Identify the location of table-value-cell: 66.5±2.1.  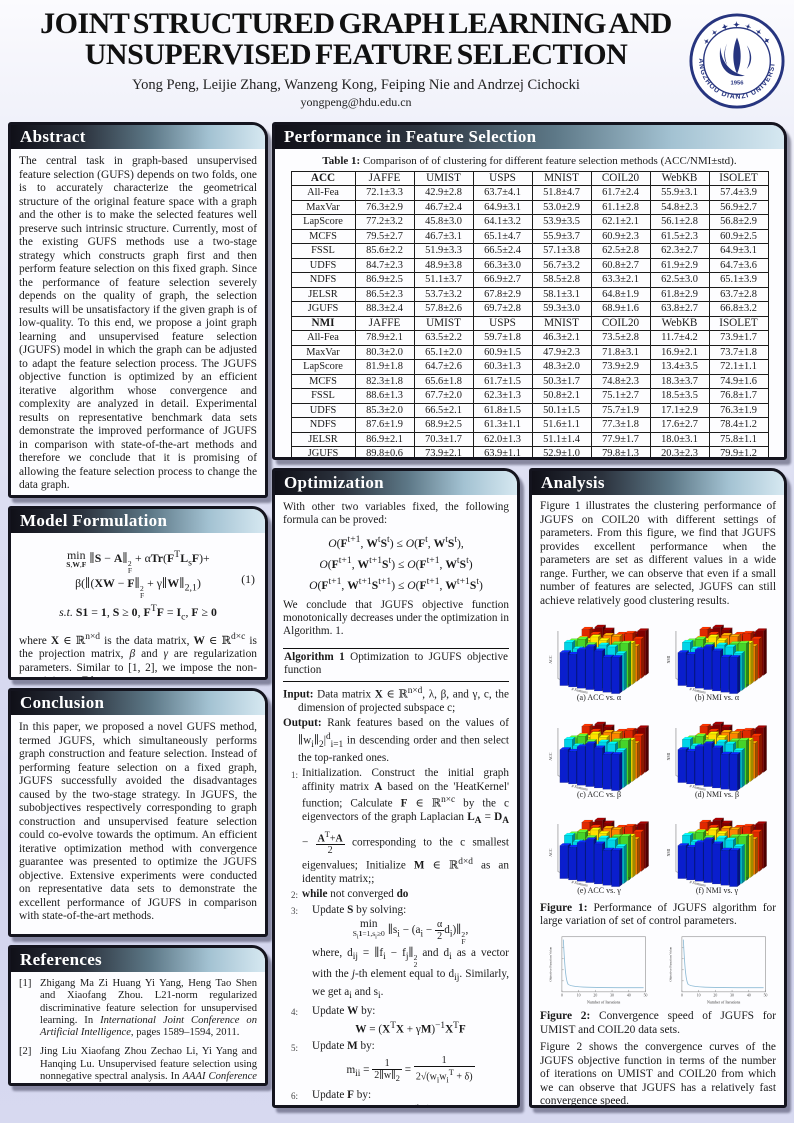
(443, 410).